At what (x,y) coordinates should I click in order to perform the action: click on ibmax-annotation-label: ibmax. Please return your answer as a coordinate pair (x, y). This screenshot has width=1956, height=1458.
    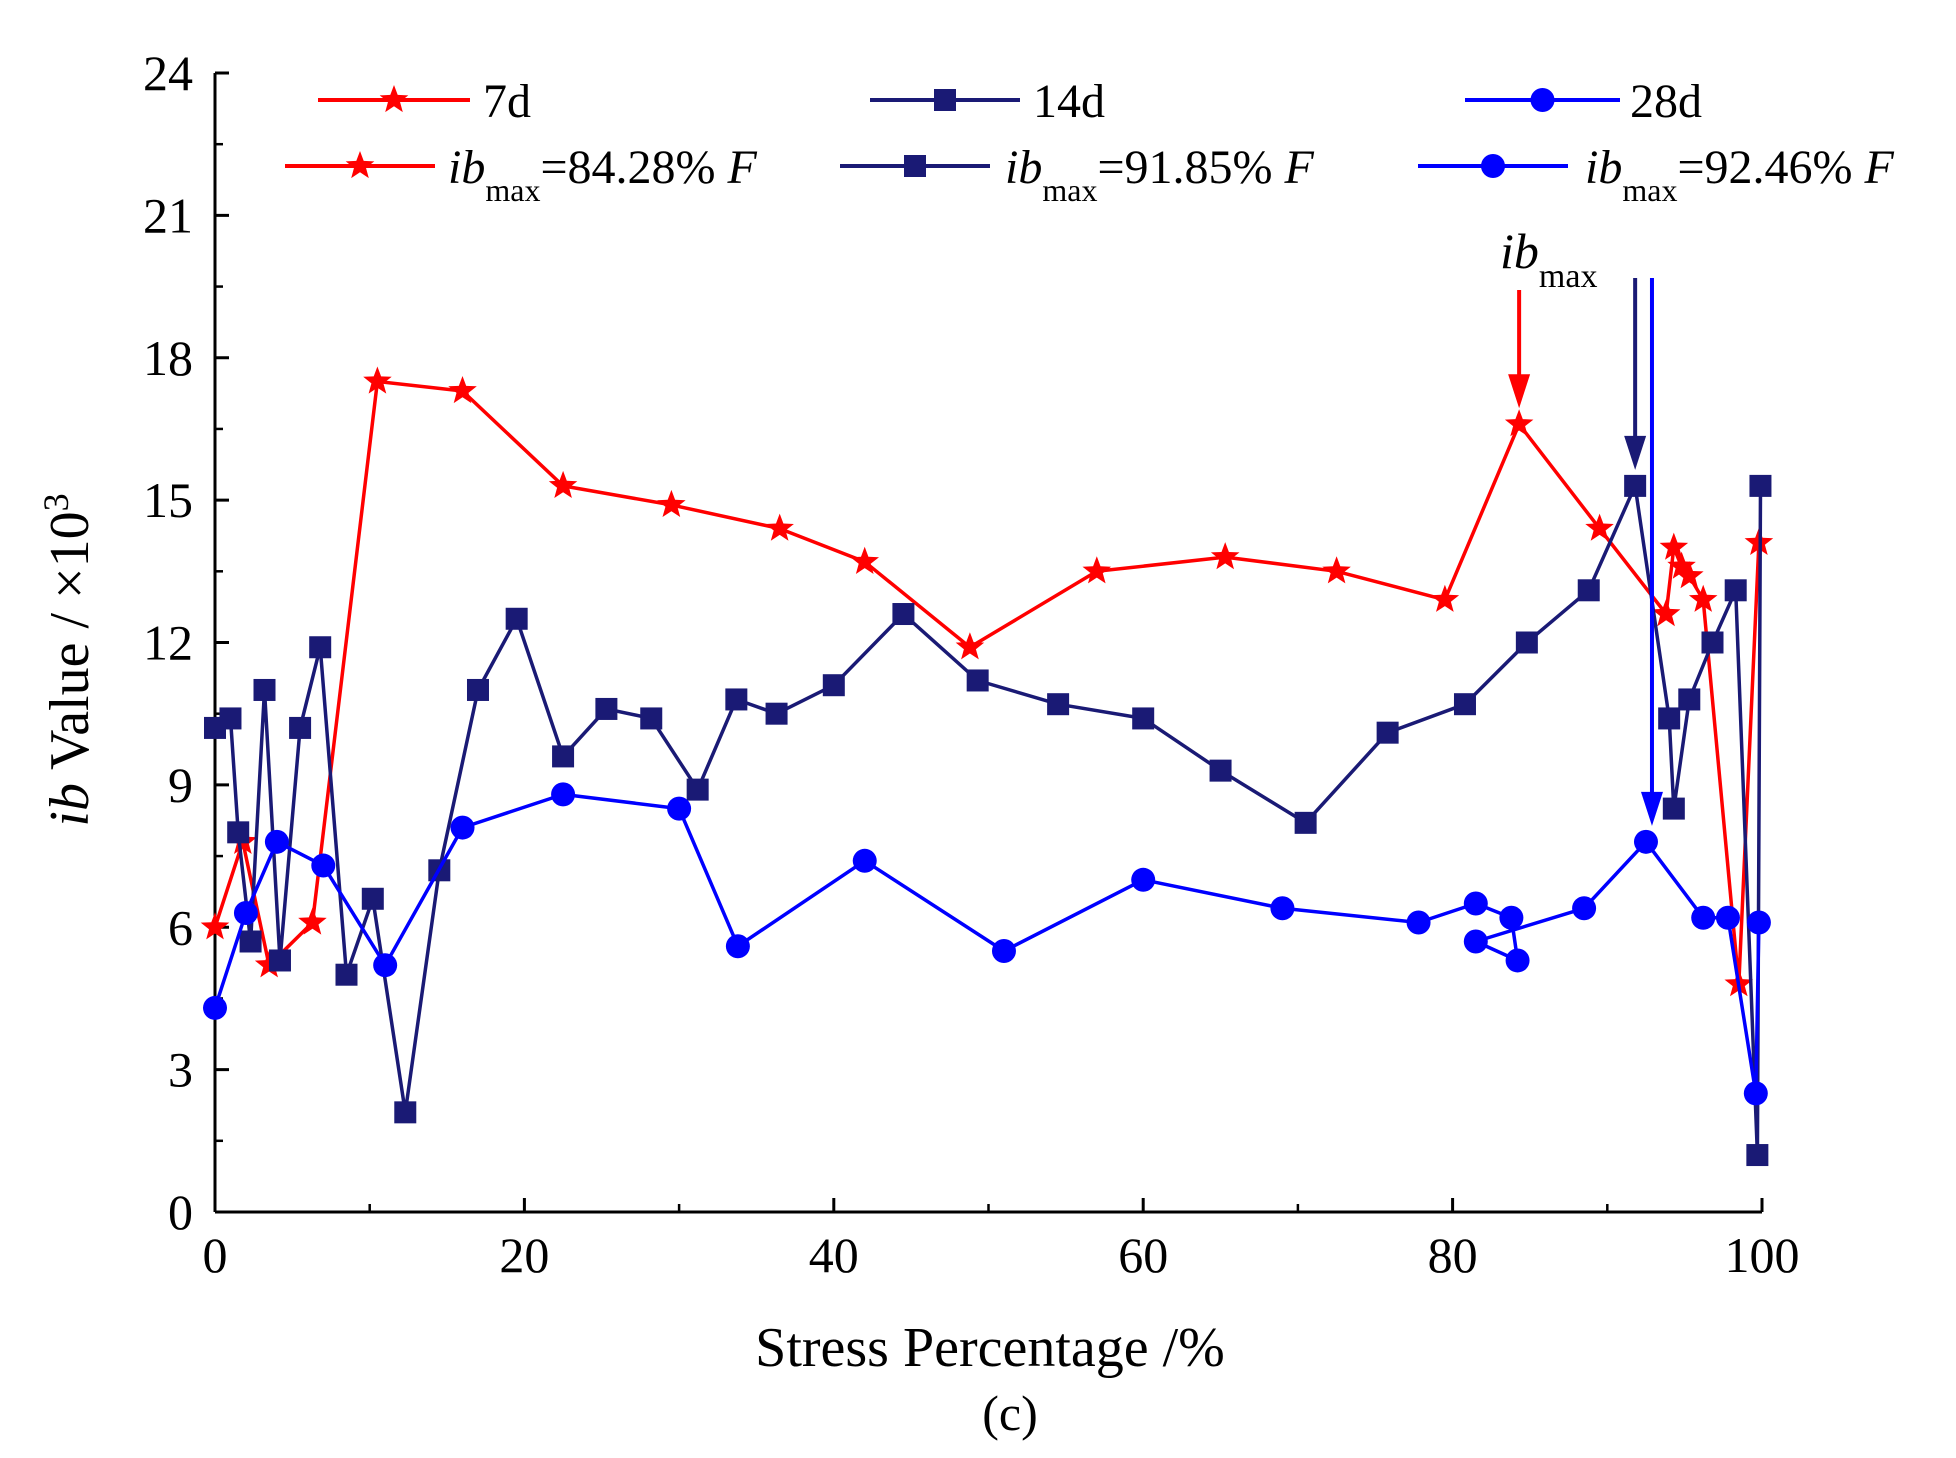
    Looking at the image, I should click on (1548, 259).